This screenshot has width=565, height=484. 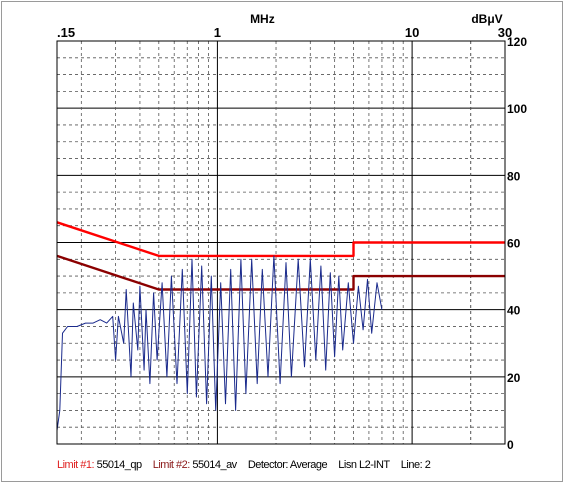 What do you see at coordinates (76, 465) in the screenshot?
I see `limit1-key: Limit #1:` at bounding box center [76, 465].